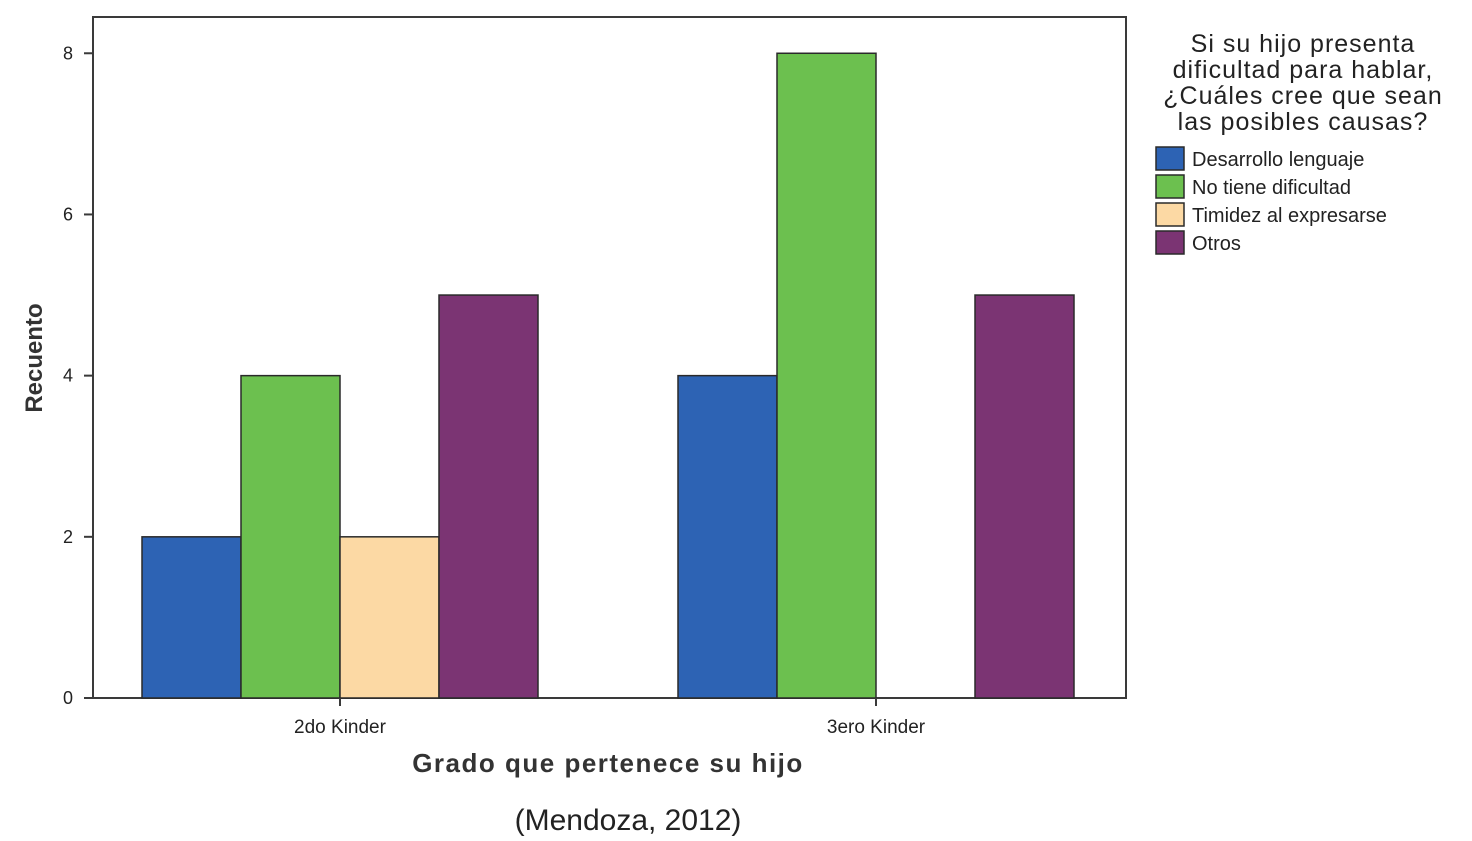  What do you see at coordinates (68, 53) in the screenshot?
I see `y-tick-label: 8` at bounding box center [68, 53].